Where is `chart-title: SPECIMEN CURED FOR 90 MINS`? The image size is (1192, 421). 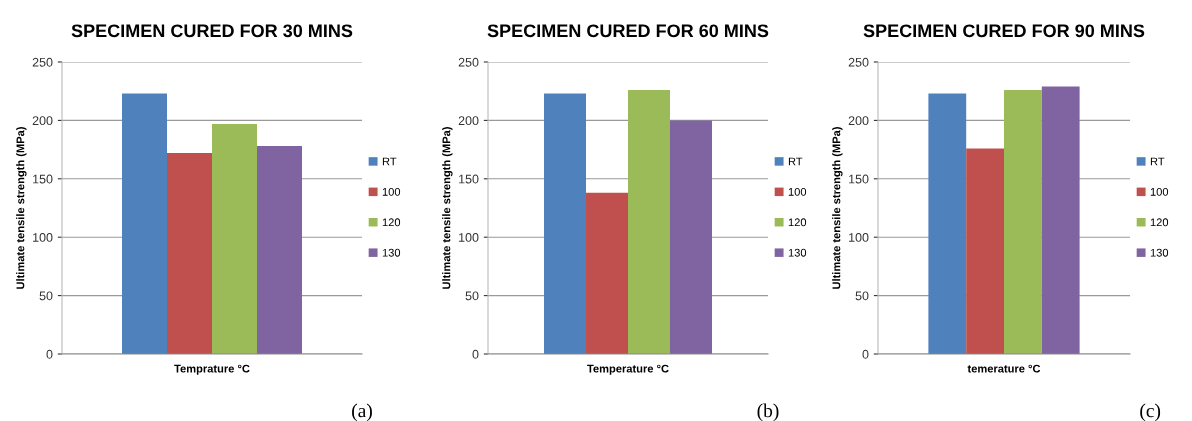 chart-title: SPECIMEN CURED FOR 90 MINS is located at coordinates (1004, 31).